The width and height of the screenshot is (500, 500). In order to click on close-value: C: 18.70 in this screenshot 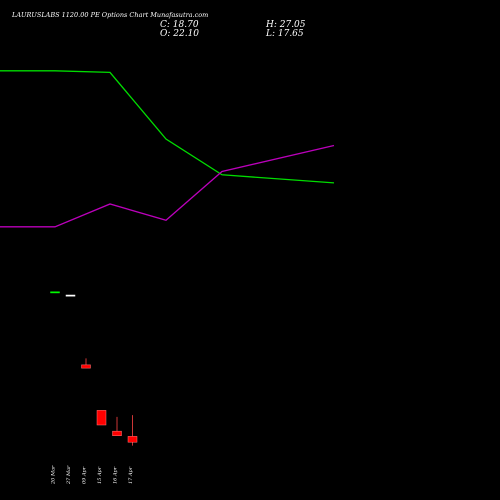, I will do `click(179, 25)`.